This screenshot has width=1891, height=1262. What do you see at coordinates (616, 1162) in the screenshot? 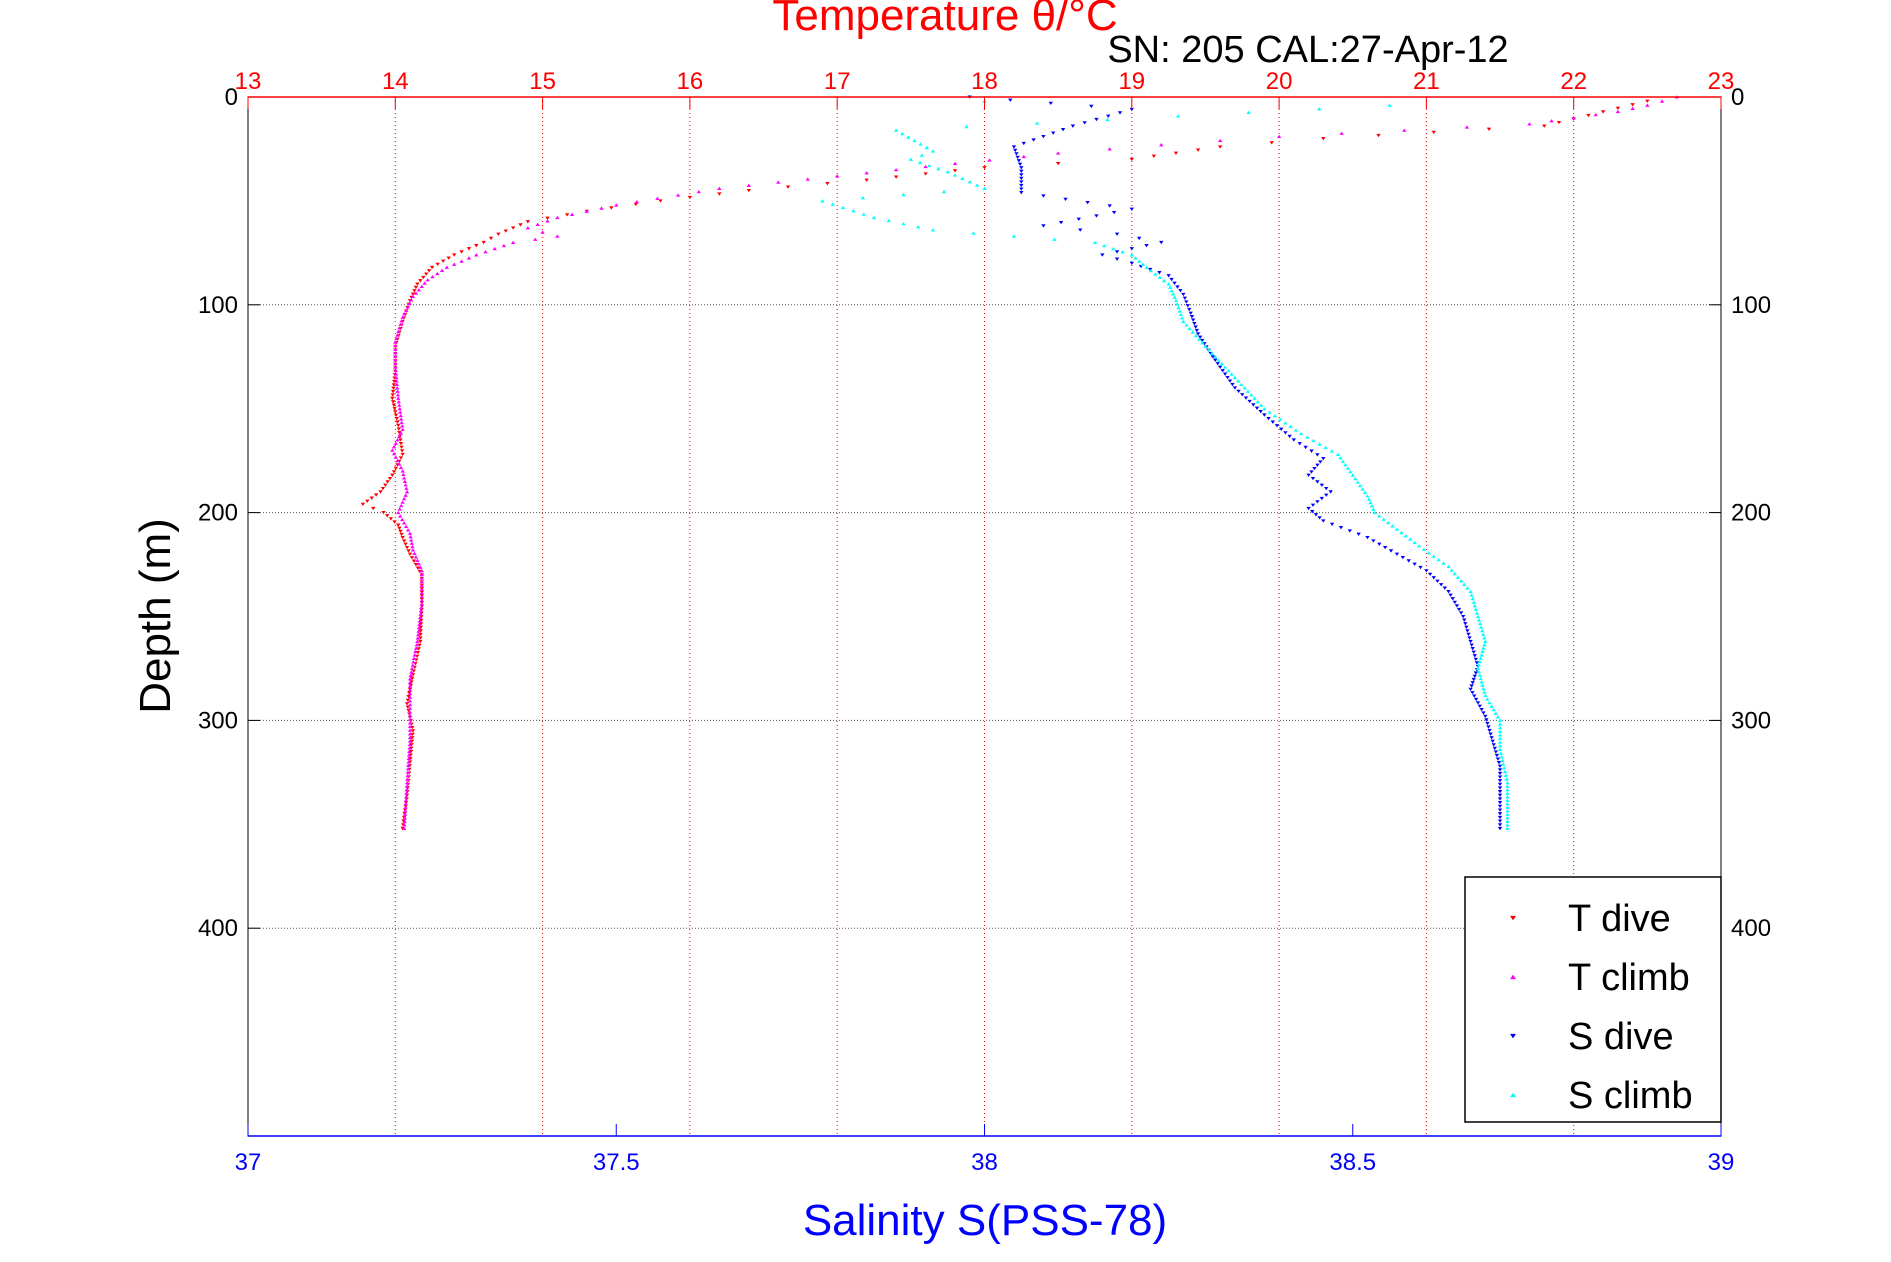
I see `x-bottom-tick-label: 37.5` at bounding box center [616, 1162].